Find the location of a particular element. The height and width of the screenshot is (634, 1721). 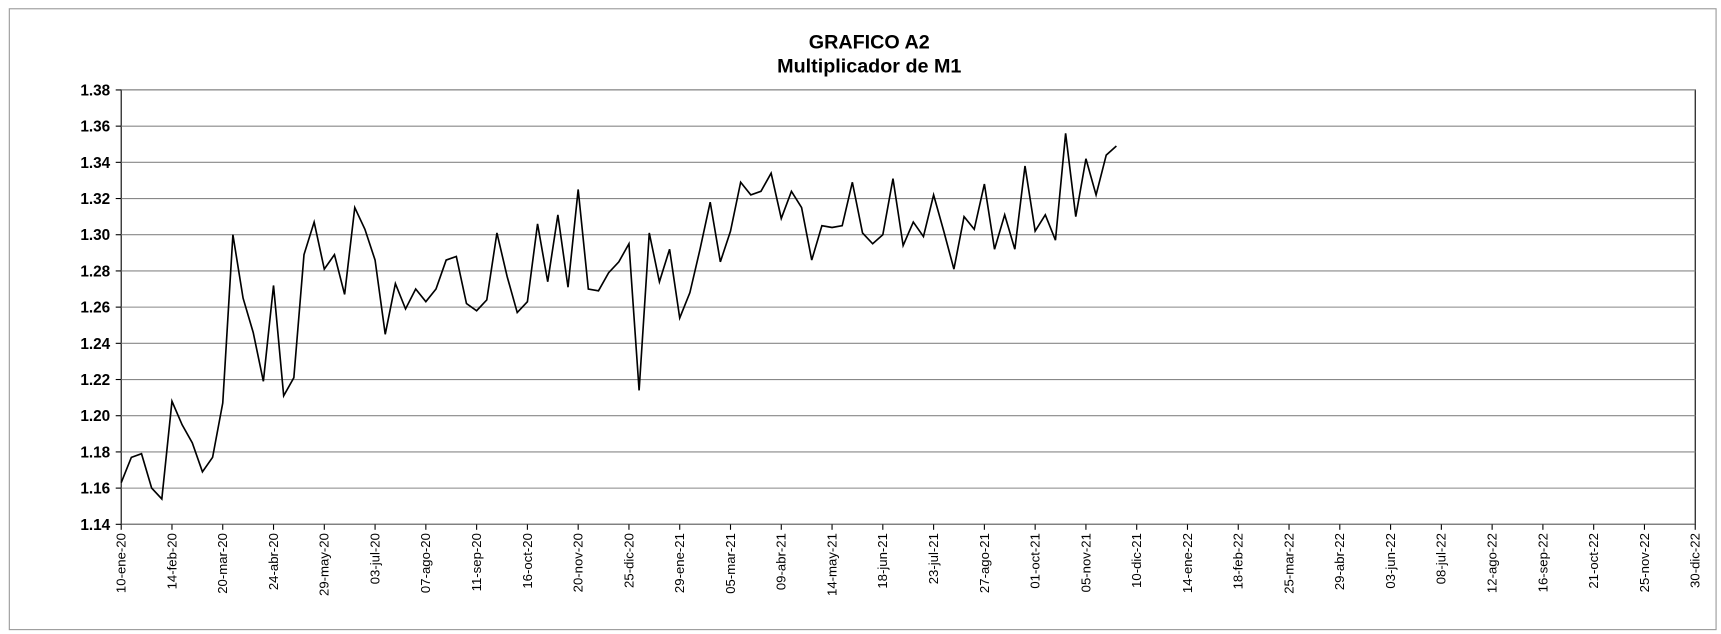

x-tick-label: 18-feb-22 is located at coordinates (1238, 561).